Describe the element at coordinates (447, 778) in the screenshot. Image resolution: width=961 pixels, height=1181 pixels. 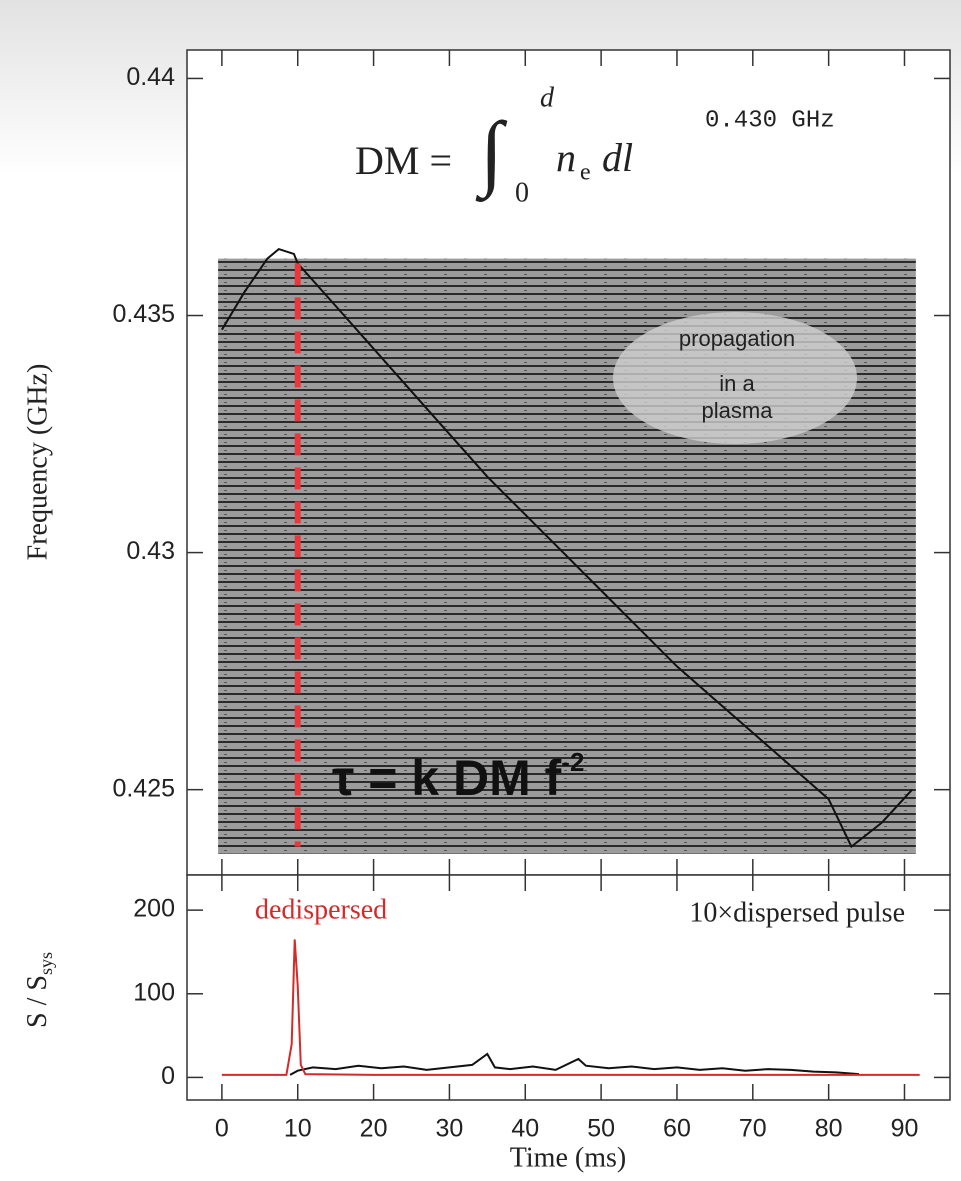
I see `delay-text: τ = k DM f` at that location.